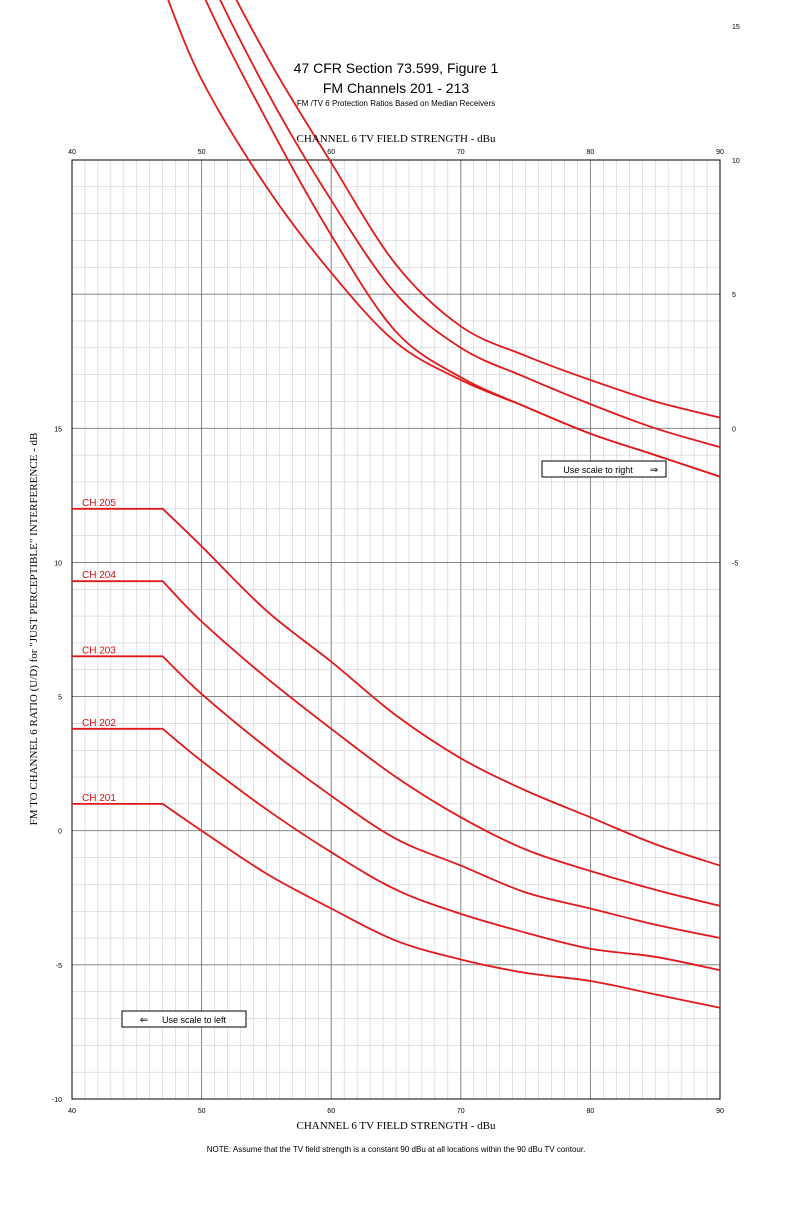 The height and width of the screenshot is (1224, 792). What do you see at coordinates (72, 152) in the screenshot?
I see `x-tick-label-top: 40` at bounding box center [72, 152].